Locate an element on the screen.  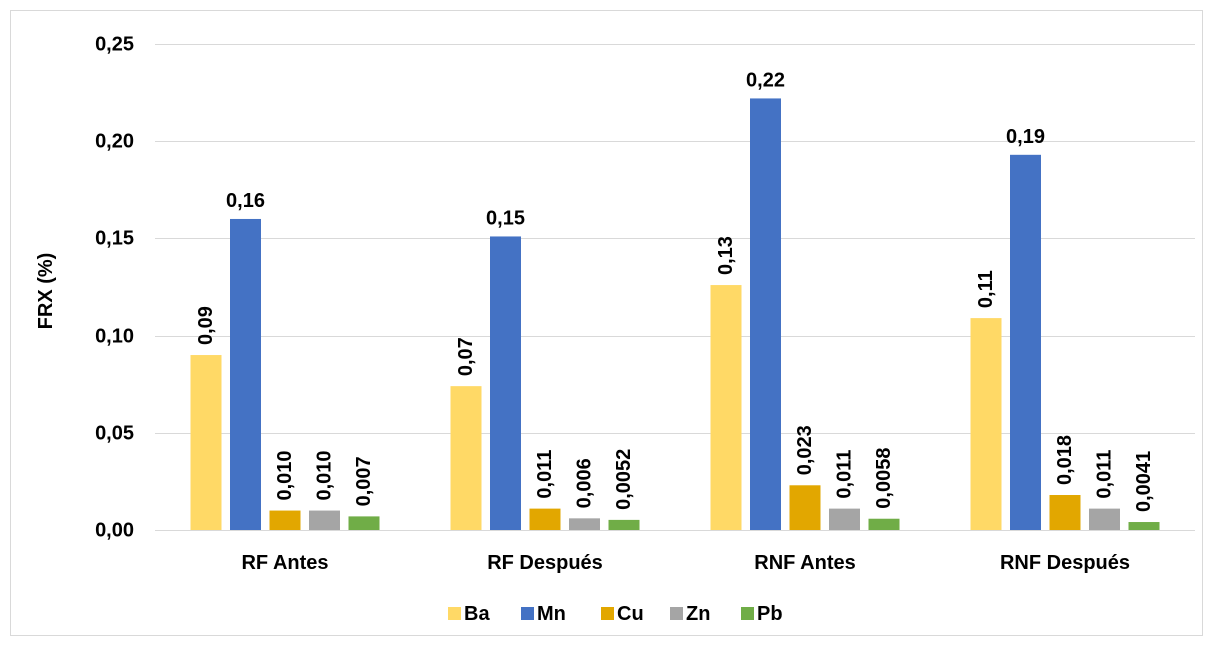
category-label: RF Antes is located at coordinates (284, 563).